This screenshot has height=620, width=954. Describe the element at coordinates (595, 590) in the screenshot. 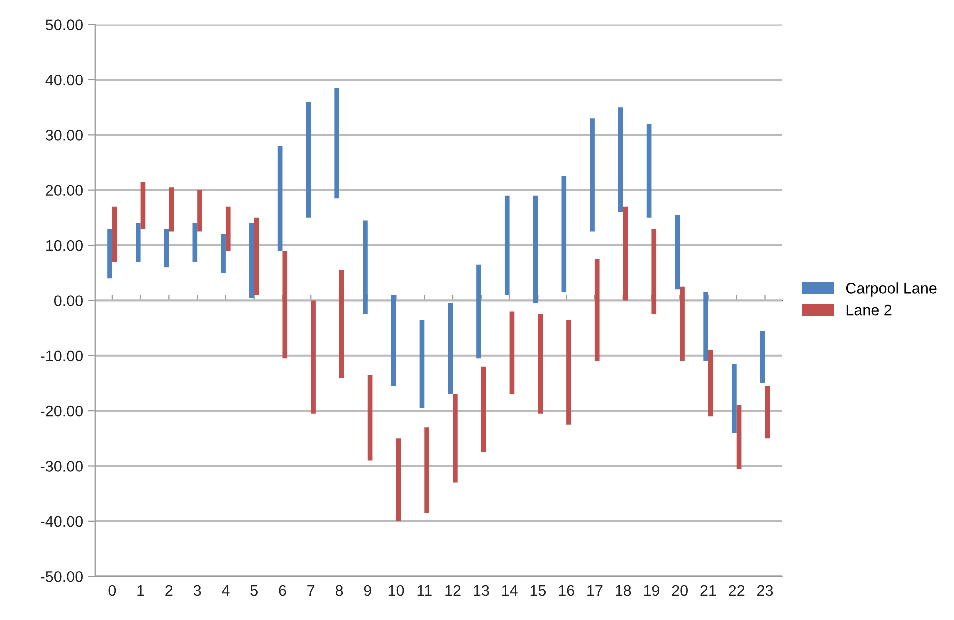

I see `x-tick-label: 17` at that location.